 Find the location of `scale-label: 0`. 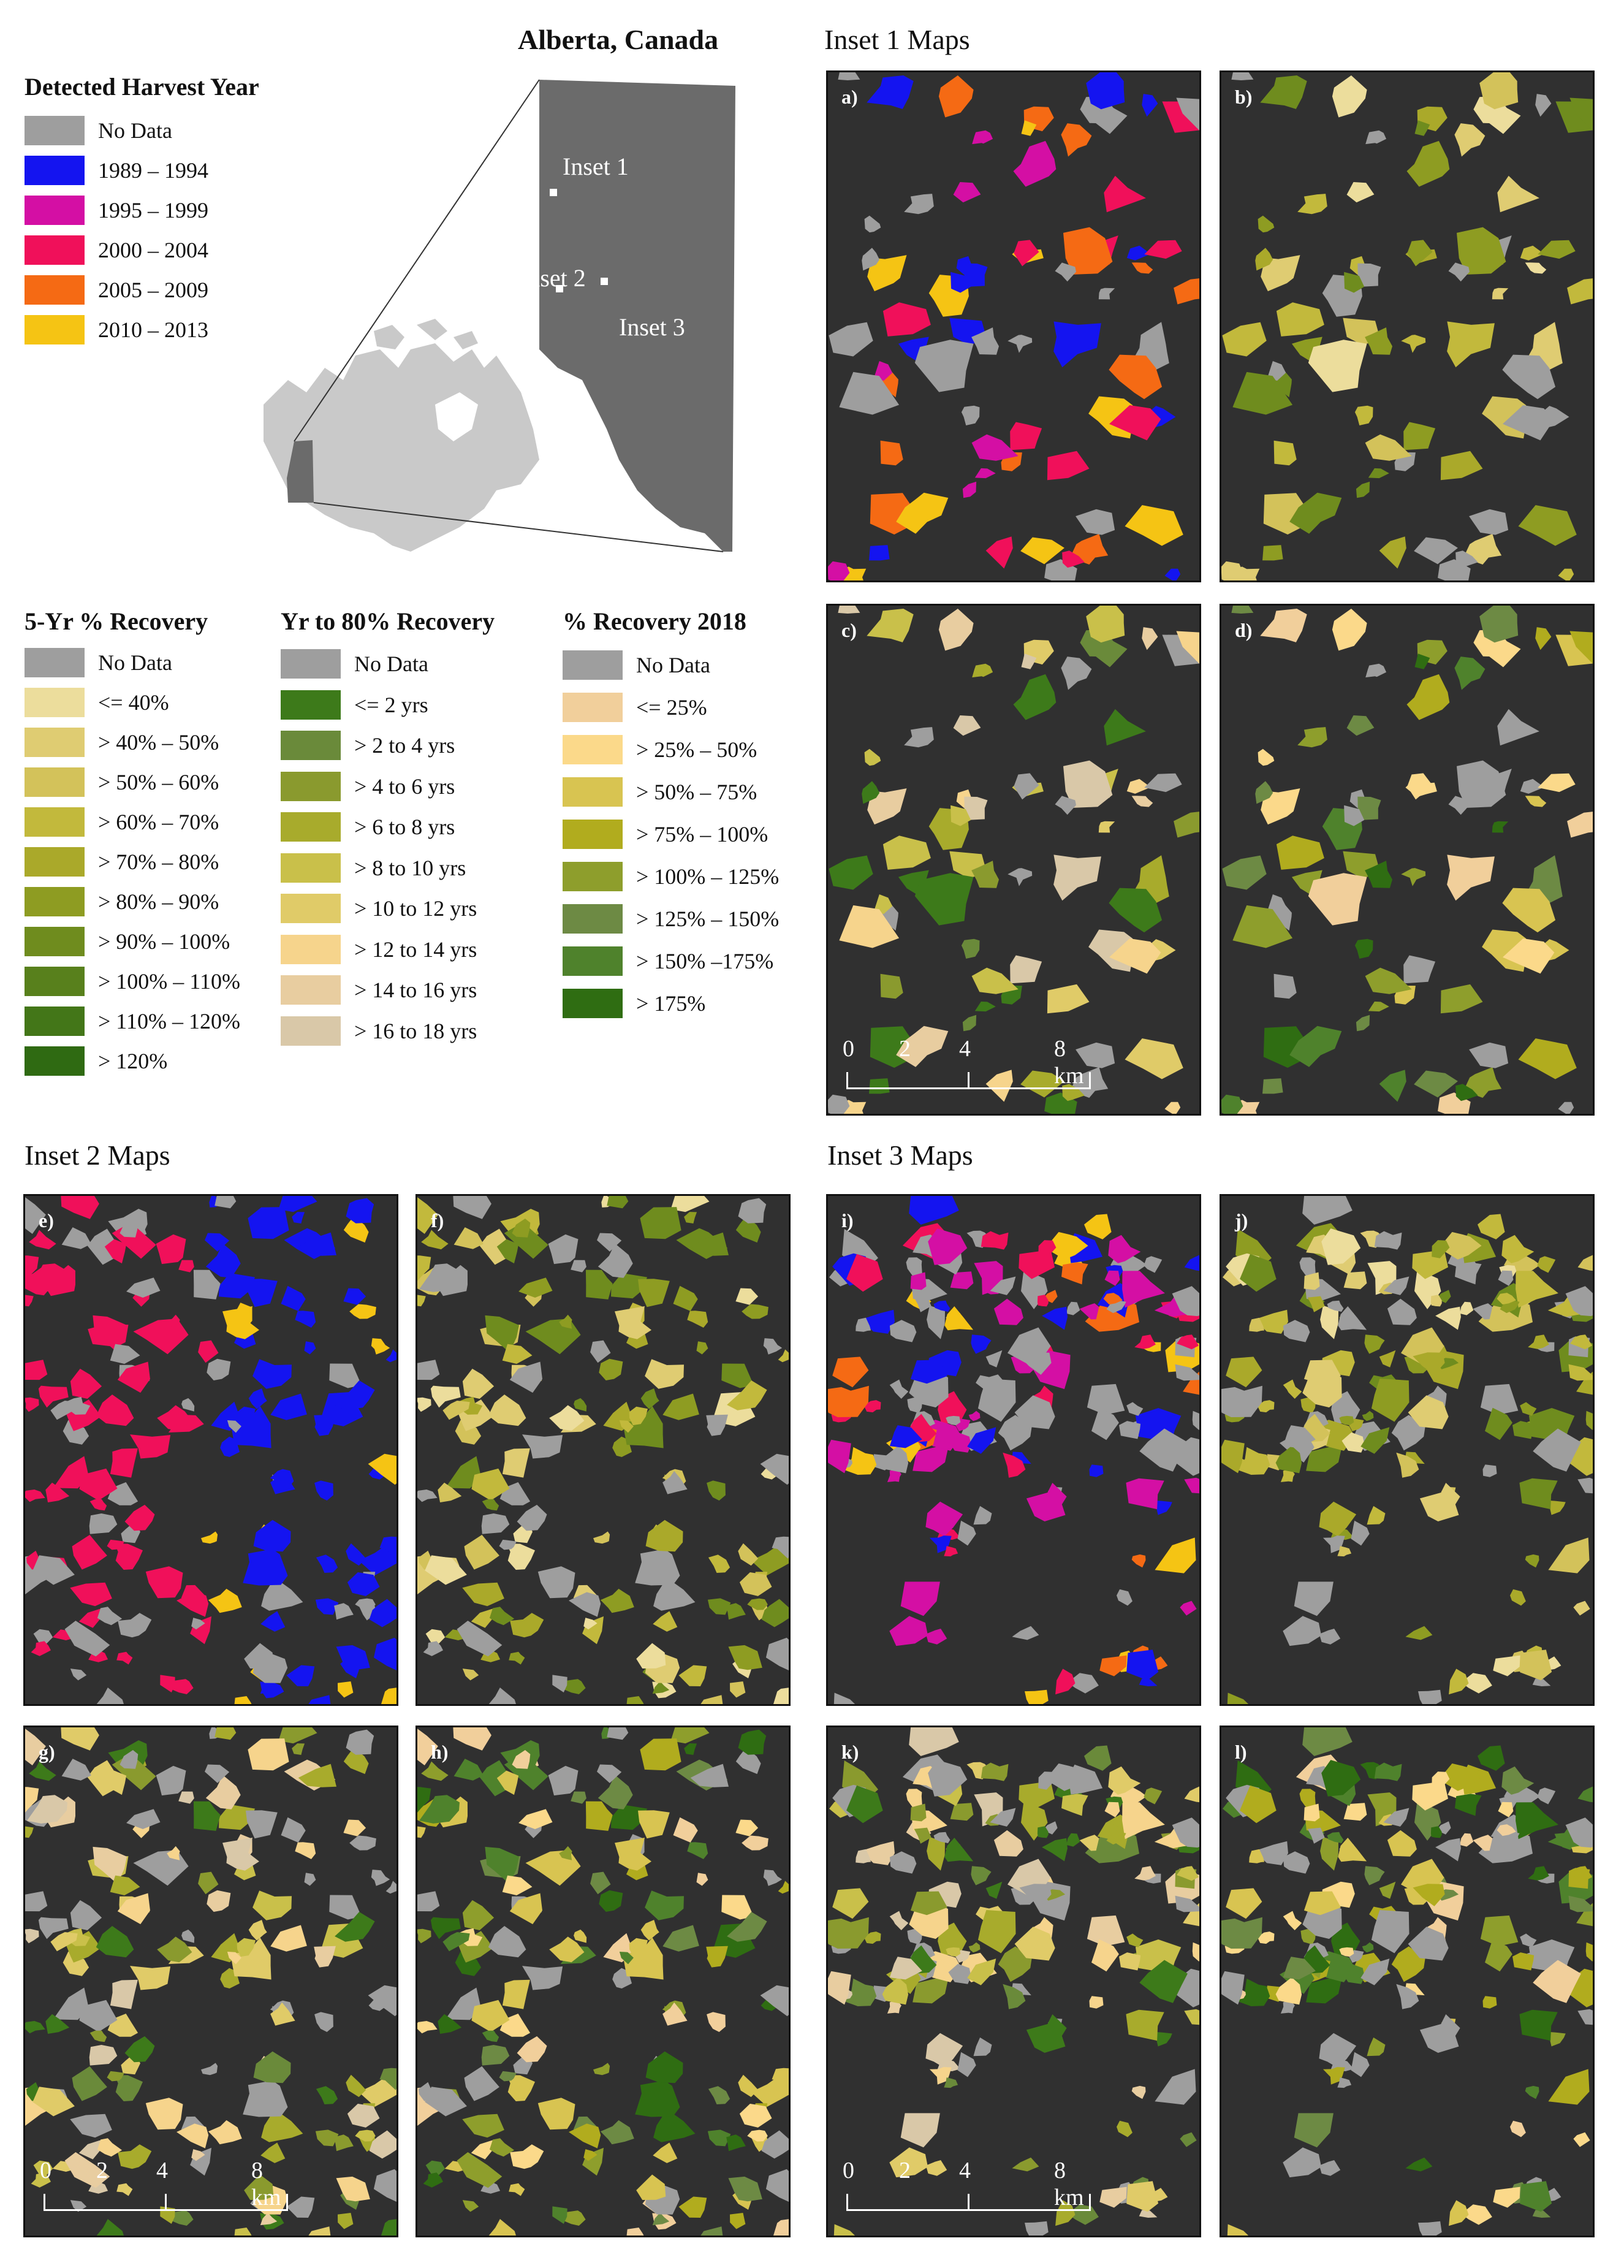

scale-label: 0 is located at coordinates (848, 2170).